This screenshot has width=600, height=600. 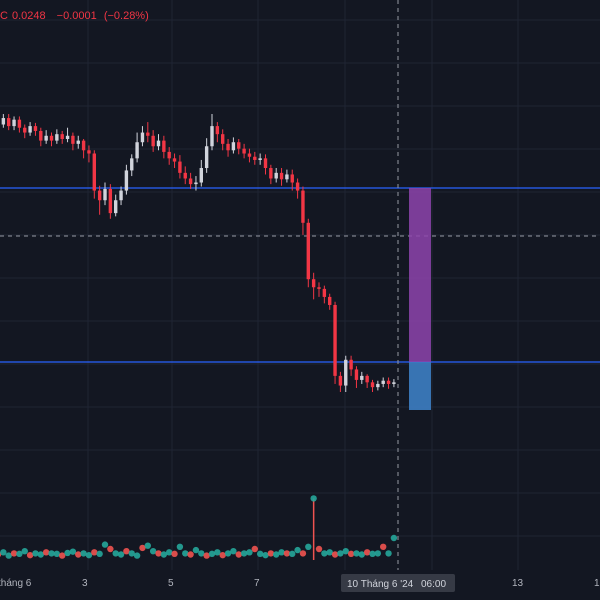 I want to click on take-profit-zone, so click(x=420, y=275).